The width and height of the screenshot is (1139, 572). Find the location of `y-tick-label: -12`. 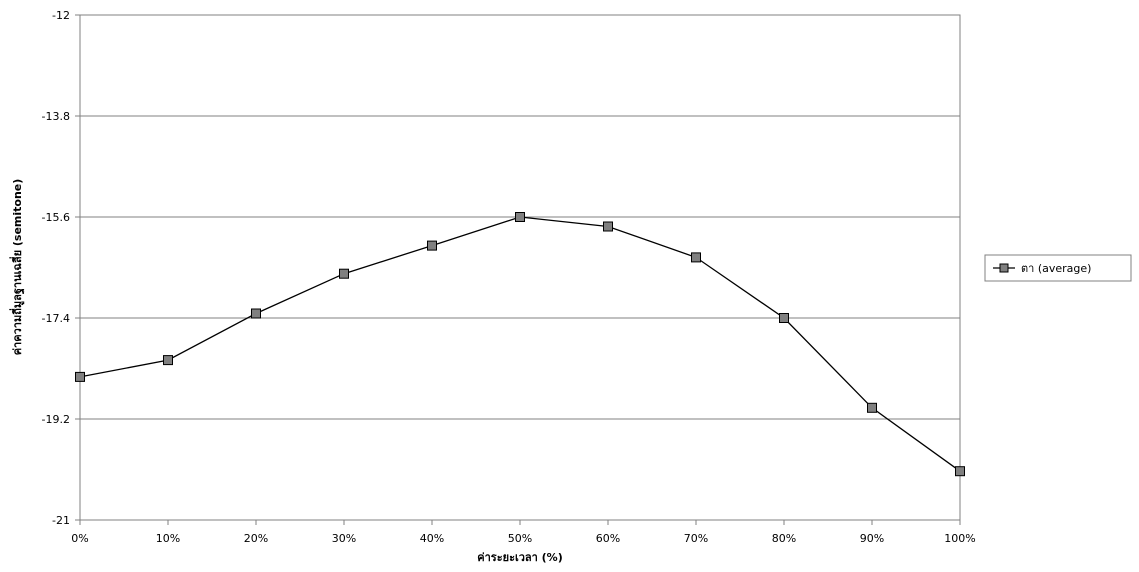

y-tick-label: -12 is located at coordinates (61, 15).